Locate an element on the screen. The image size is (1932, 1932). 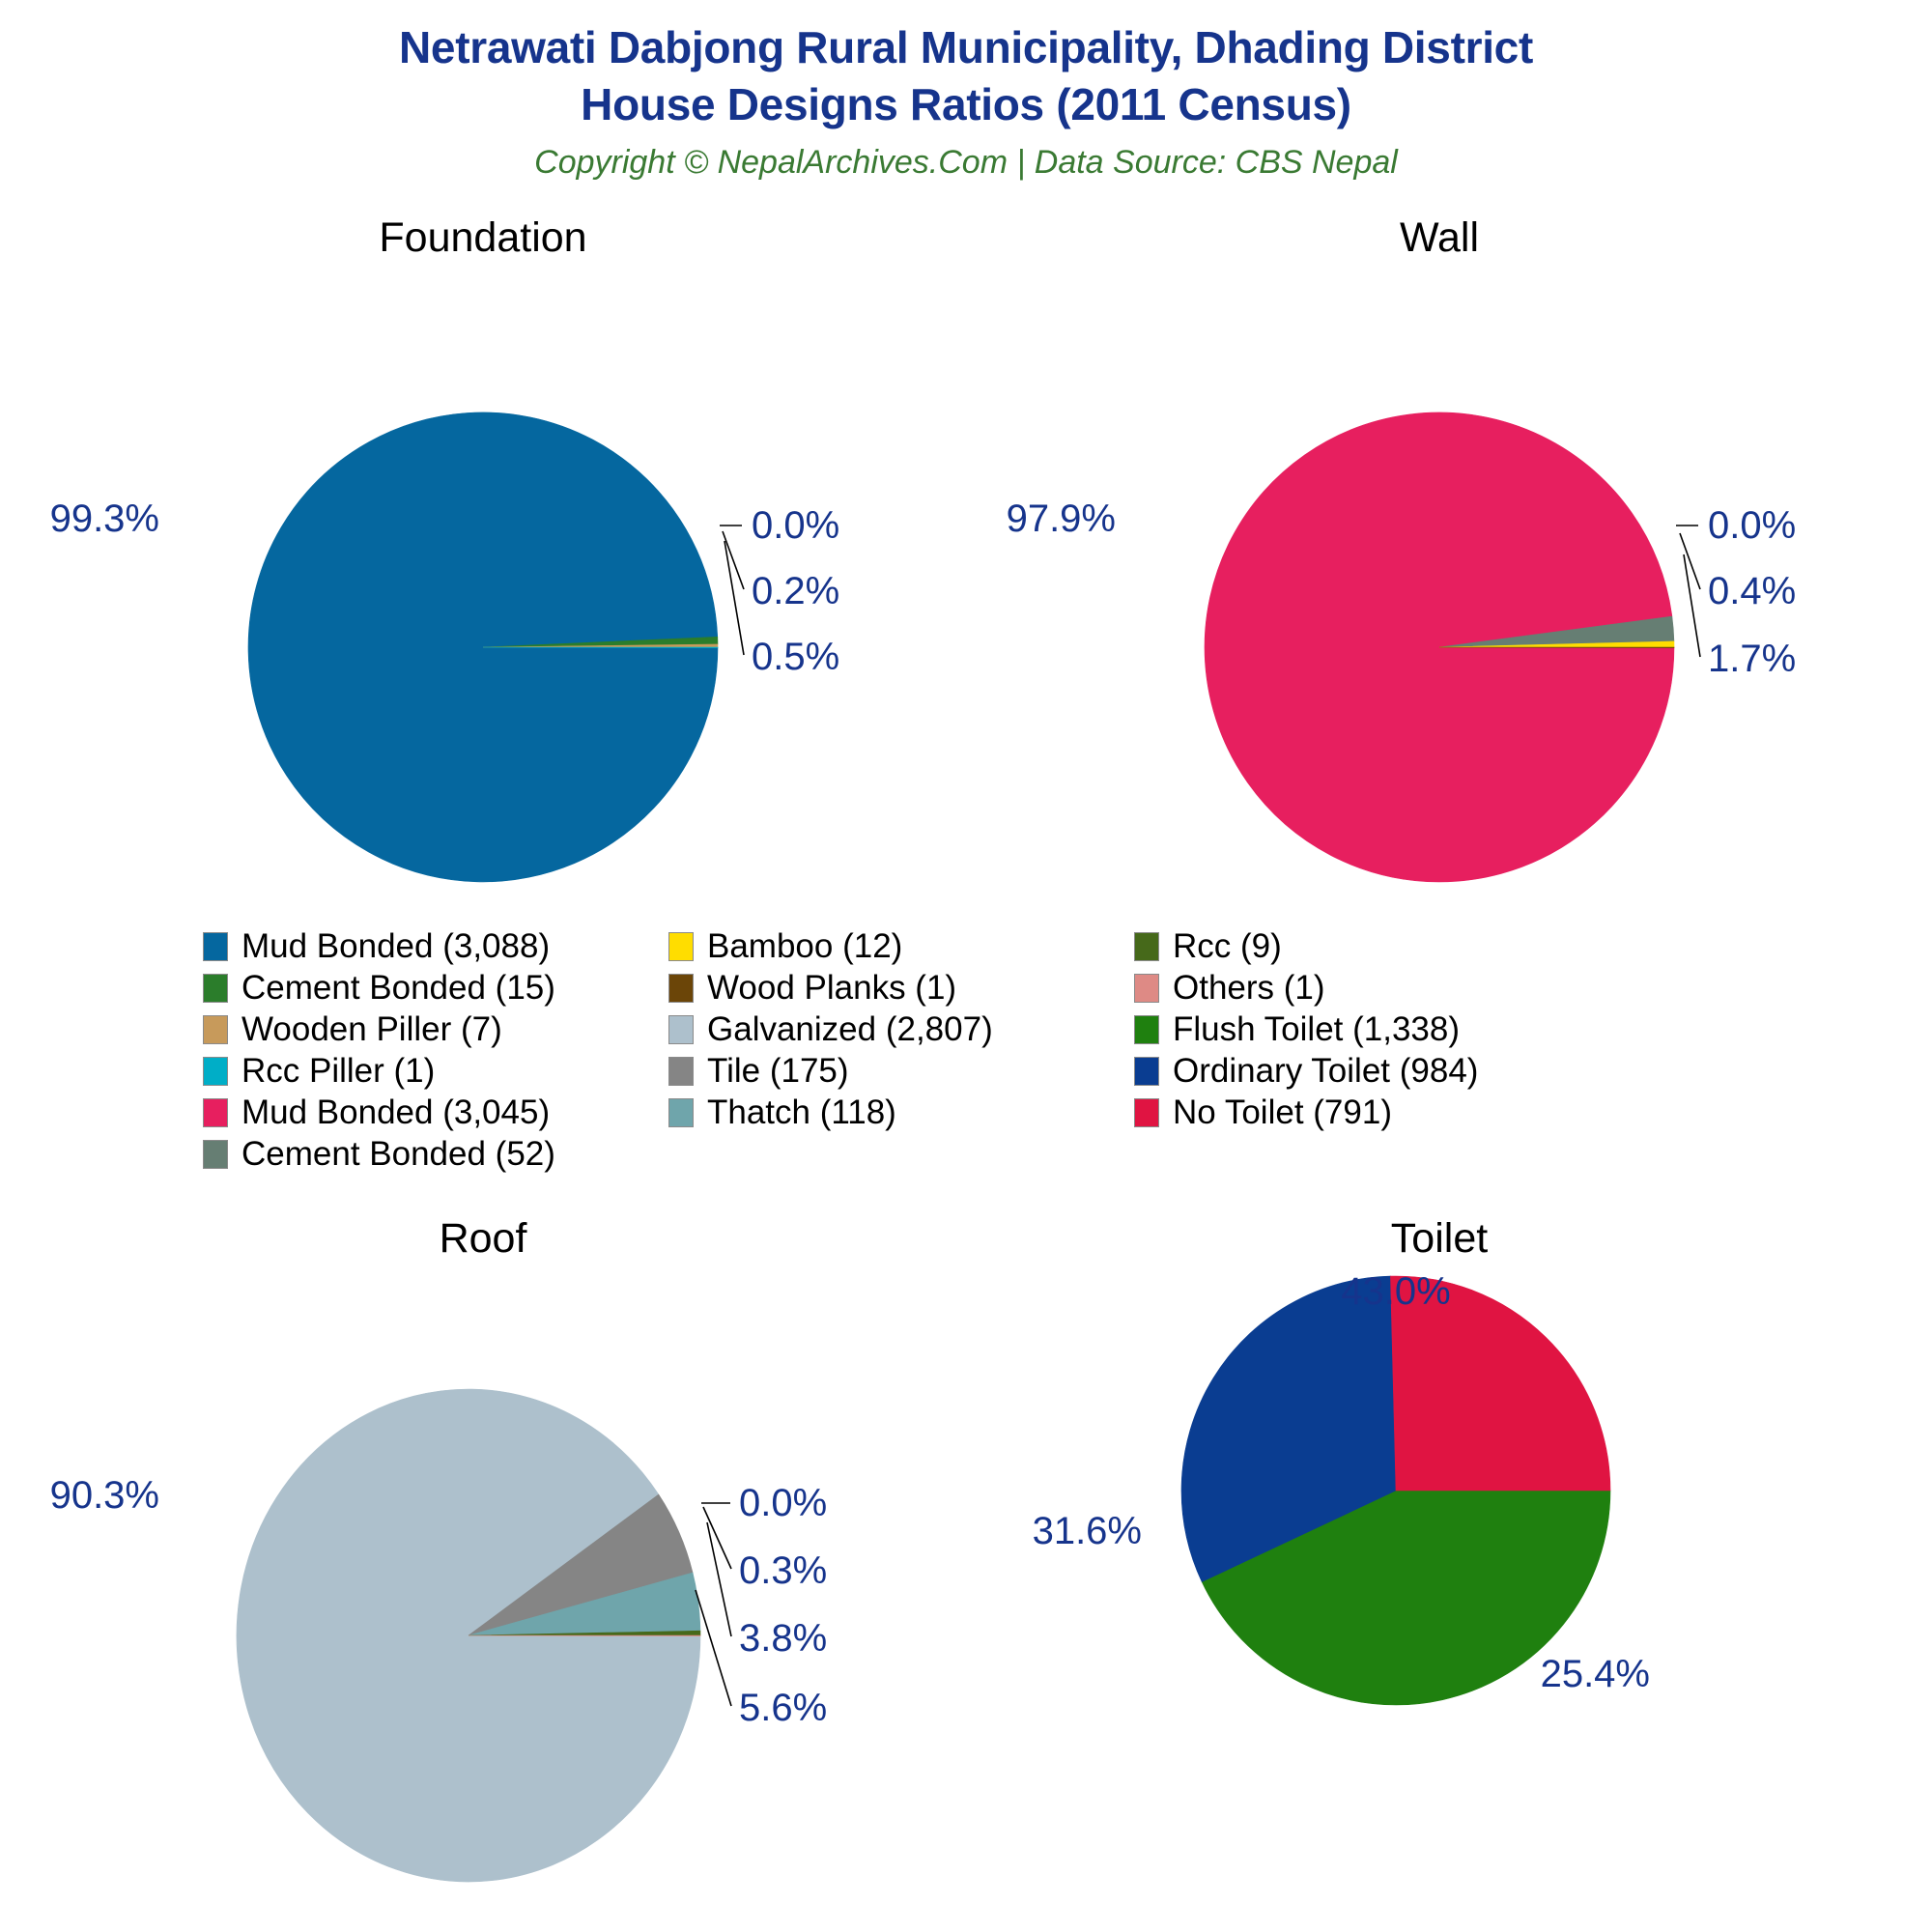
pie-chart-roof: 90.3% 0.0% 0.3% 3.8% 5.6% is located at coordinates (438, 1635).